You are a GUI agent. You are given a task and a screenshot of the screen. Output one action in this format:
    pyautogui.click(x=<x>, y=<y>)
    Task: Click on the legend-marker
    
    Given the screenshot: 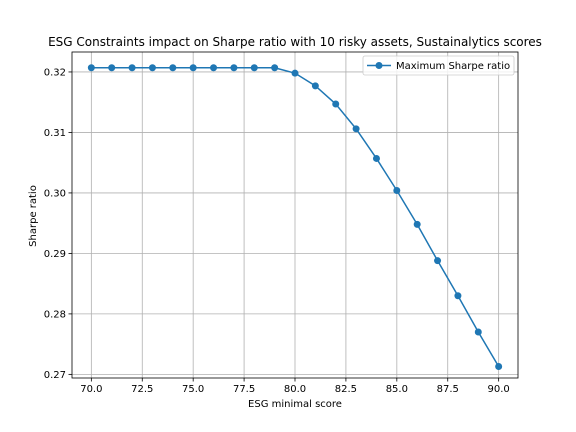 What is the action you would take?
    pyautogui.click(x=379, y=65)
    